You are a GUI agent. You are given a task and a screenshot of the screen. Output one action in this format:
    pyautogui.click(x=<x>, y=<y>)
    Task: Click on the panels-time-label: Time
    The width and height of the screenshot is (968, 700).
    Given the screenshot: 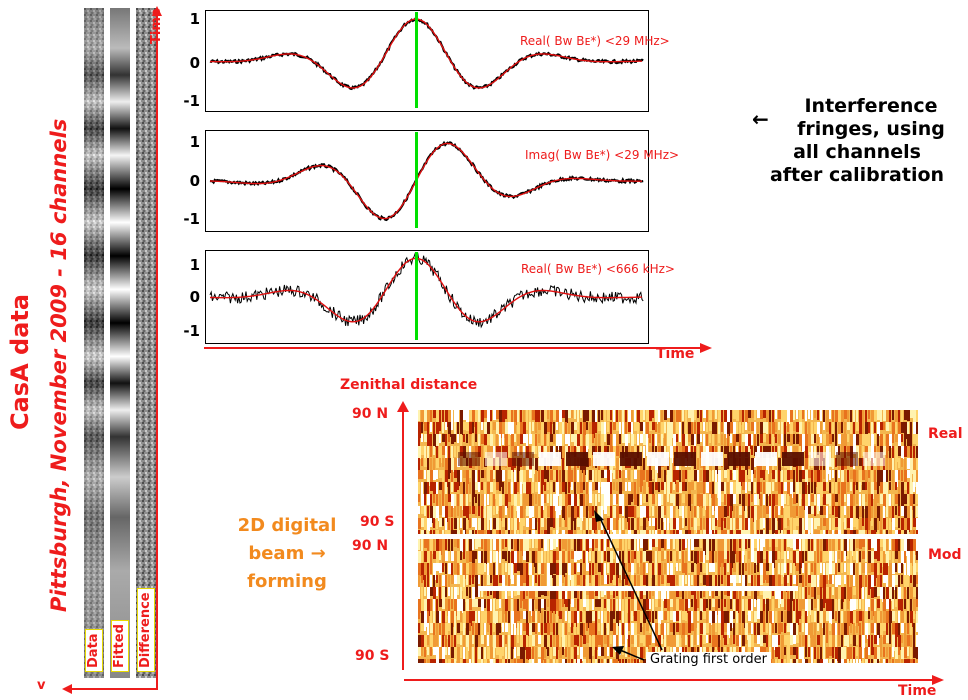 What is the action you would take?
    pyautogui.click(x=675, y=354)
    